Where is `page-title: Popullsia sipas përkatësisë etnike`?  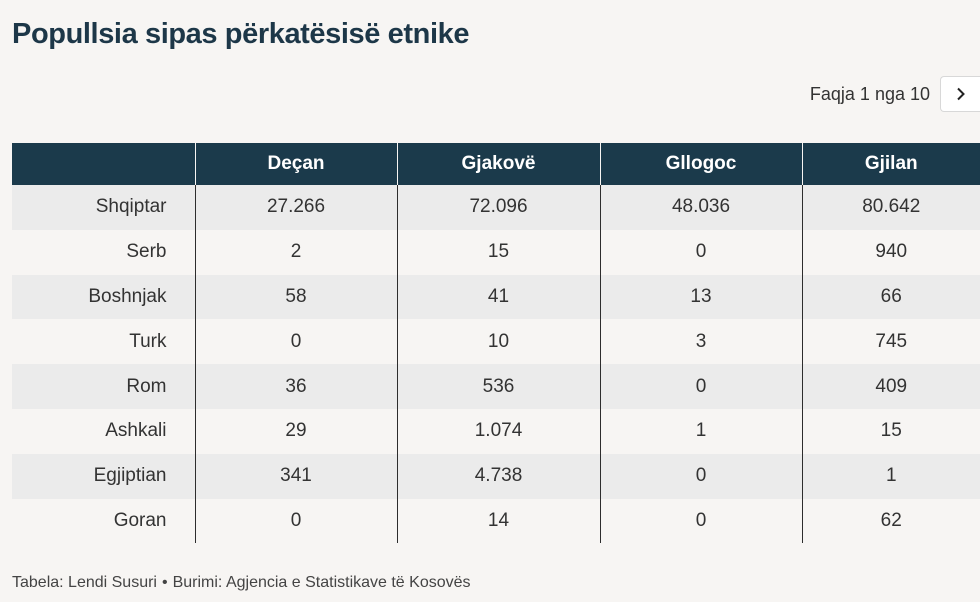 page-title: Popullsia sipas përkatësisë etnike is located at coordinates (241, 34).